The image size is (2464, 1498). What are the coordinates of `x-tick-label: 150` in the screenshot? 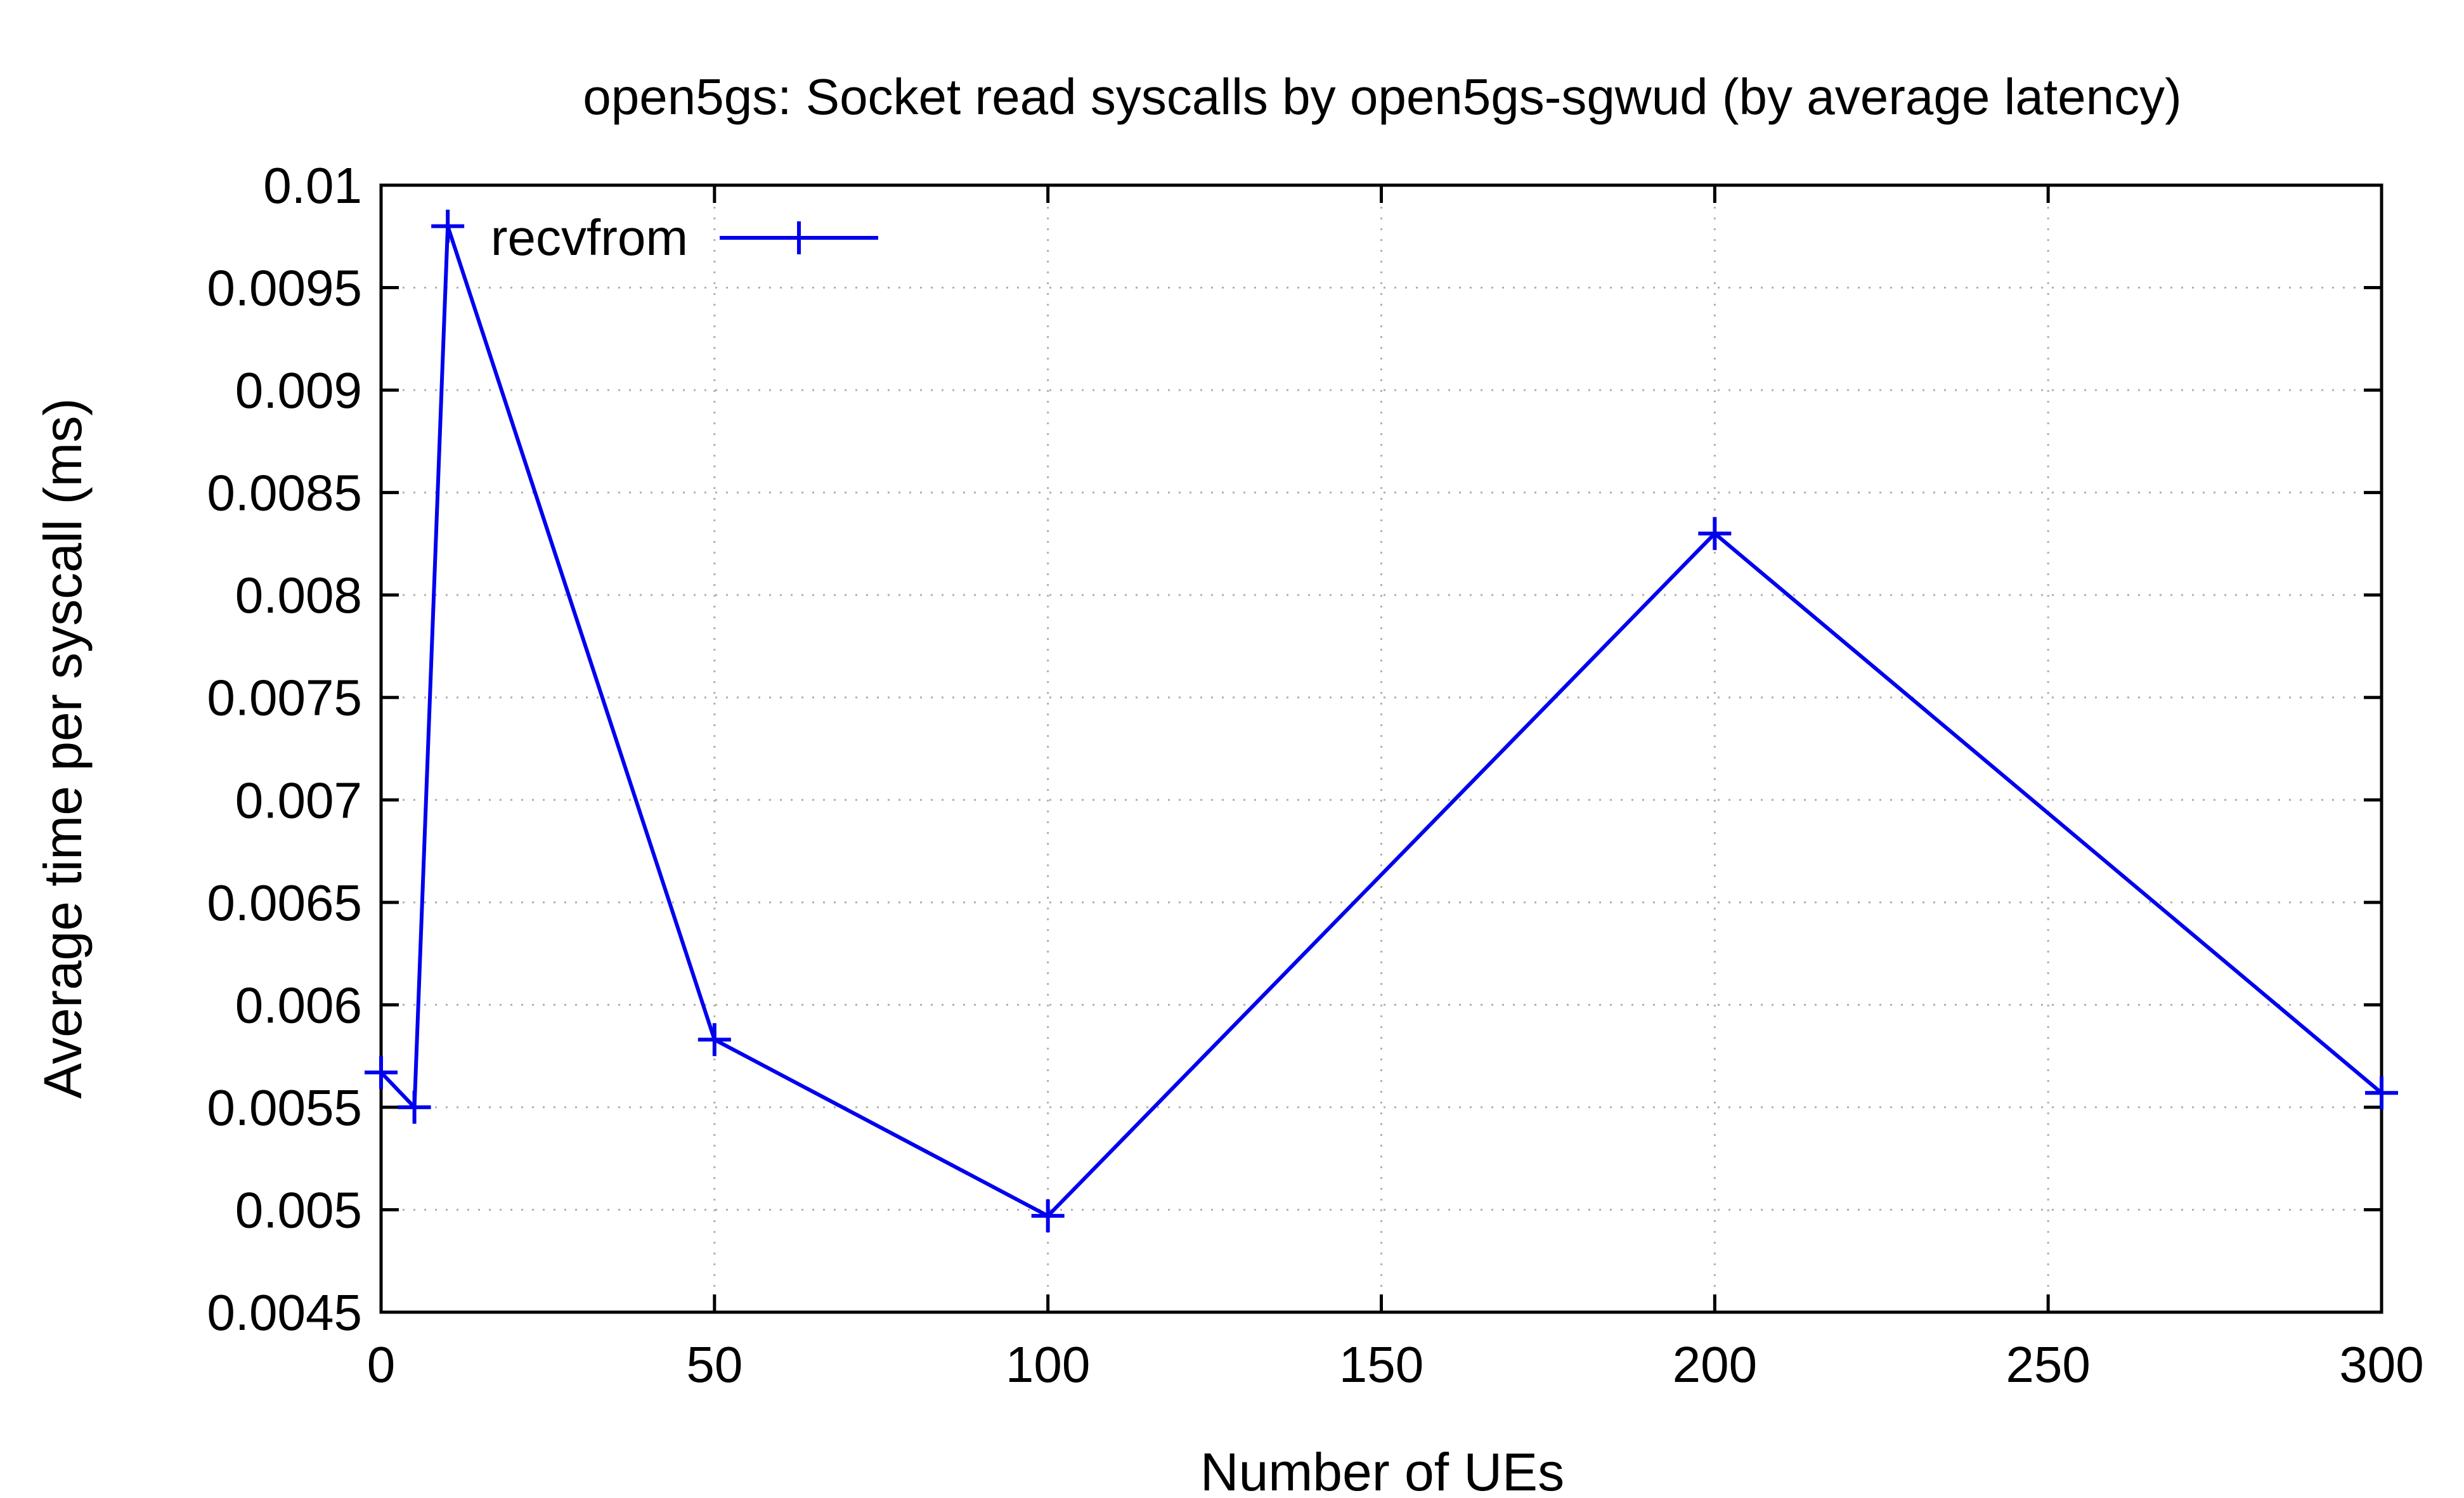 It's located at (1381, 1365).